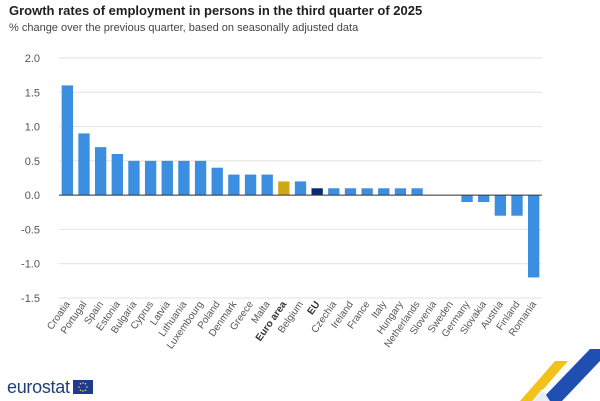 The width and height of the screenshot is (600, 401). Describe the element at coordinates (32, 93) in the screenshot. I see `y-tick-label: 1.5` at that location.